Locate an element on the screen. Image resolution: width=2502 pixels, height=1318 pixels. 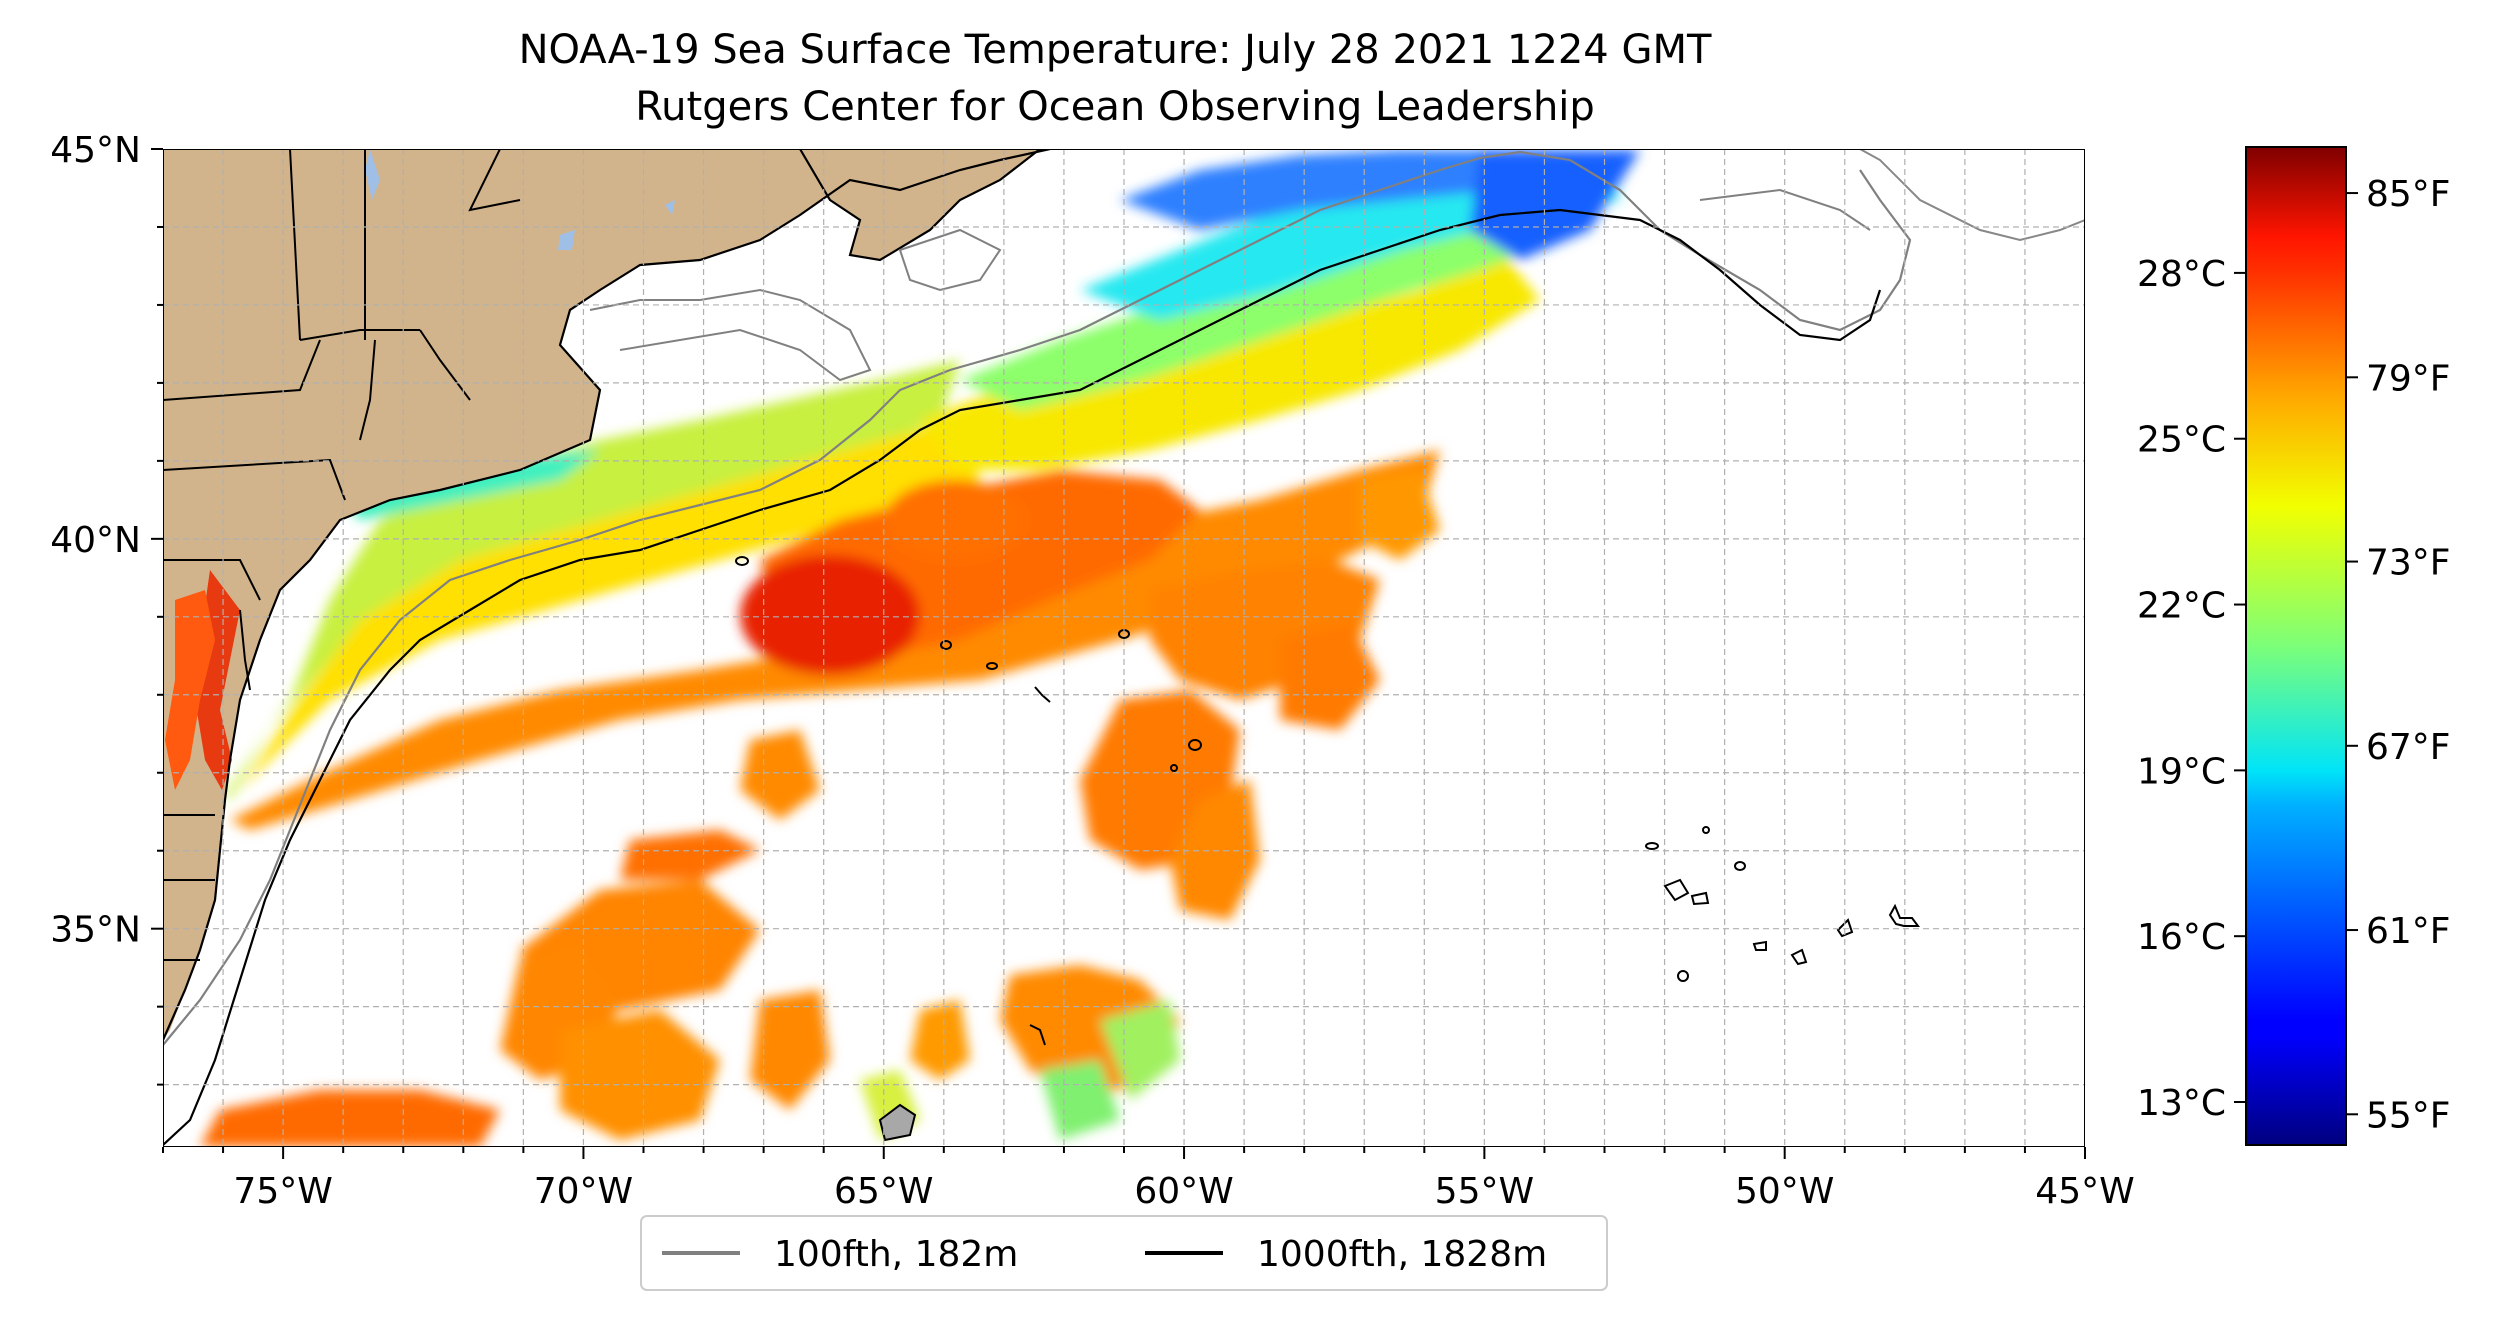
y-tick-label: 35°N is located at coordinates (95, 930).